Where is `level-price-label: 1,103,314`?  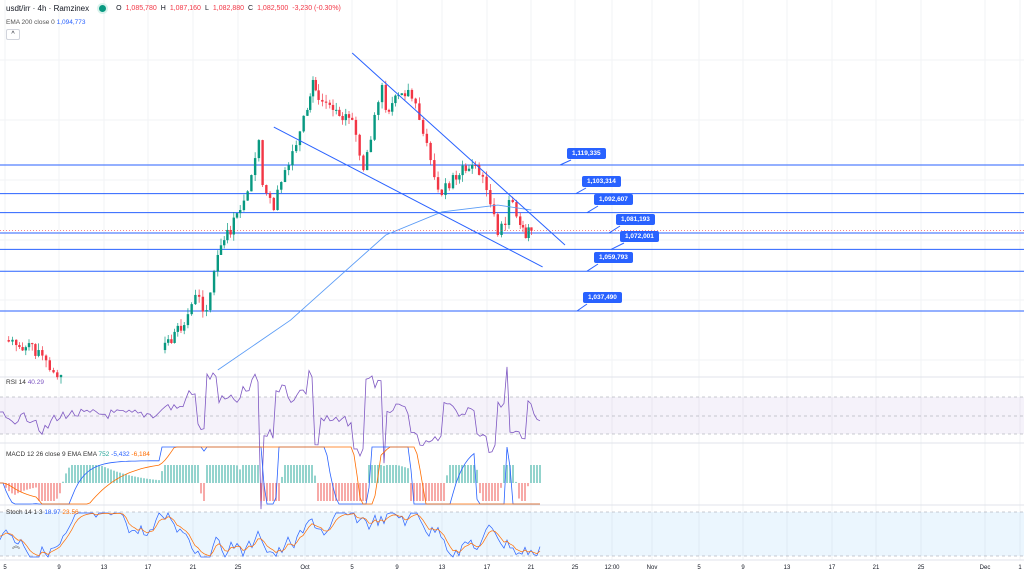
level-price-label: 1,103,314 is located at coordinates (601, 181).